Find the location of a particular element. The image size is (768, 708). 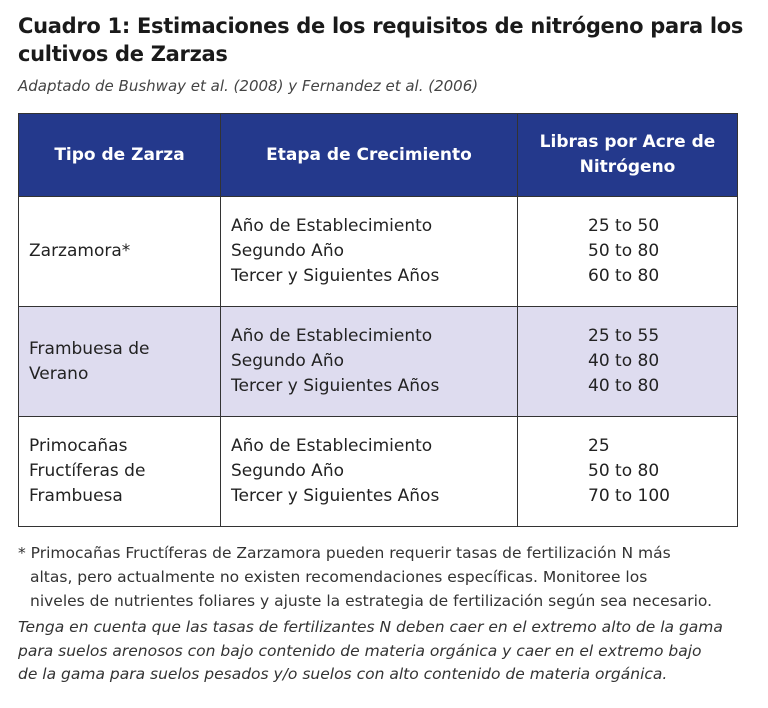

cell-line: 25 to 55 is located at coordinates (624, 336).